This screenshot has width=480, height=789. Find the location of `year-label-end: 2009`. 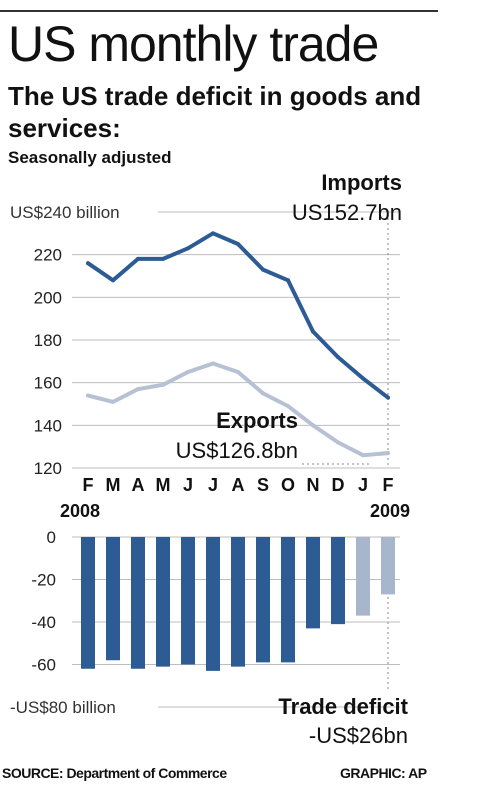

year-label-end: 2009 is located at coordinates (390, 511).